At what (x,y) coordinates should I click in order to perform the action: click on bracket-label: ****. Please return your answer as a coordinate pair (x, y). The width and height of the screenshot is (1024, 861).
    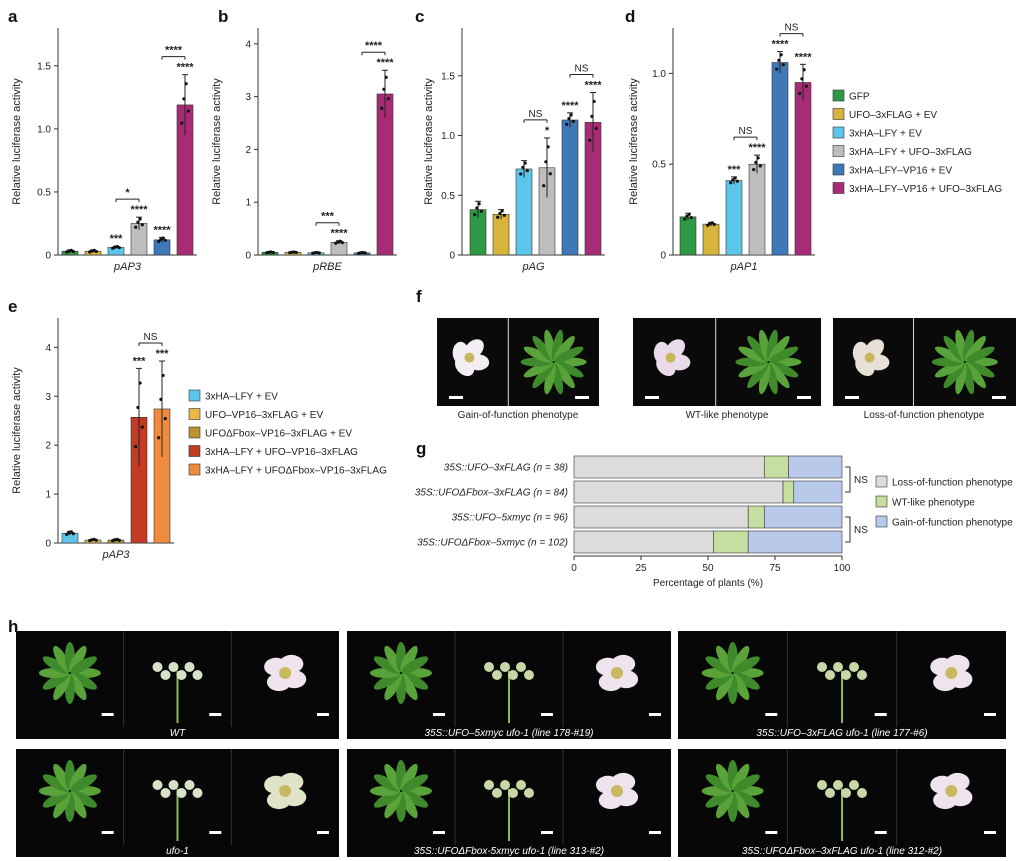
    Looking at the image, I should click on (374, 46).